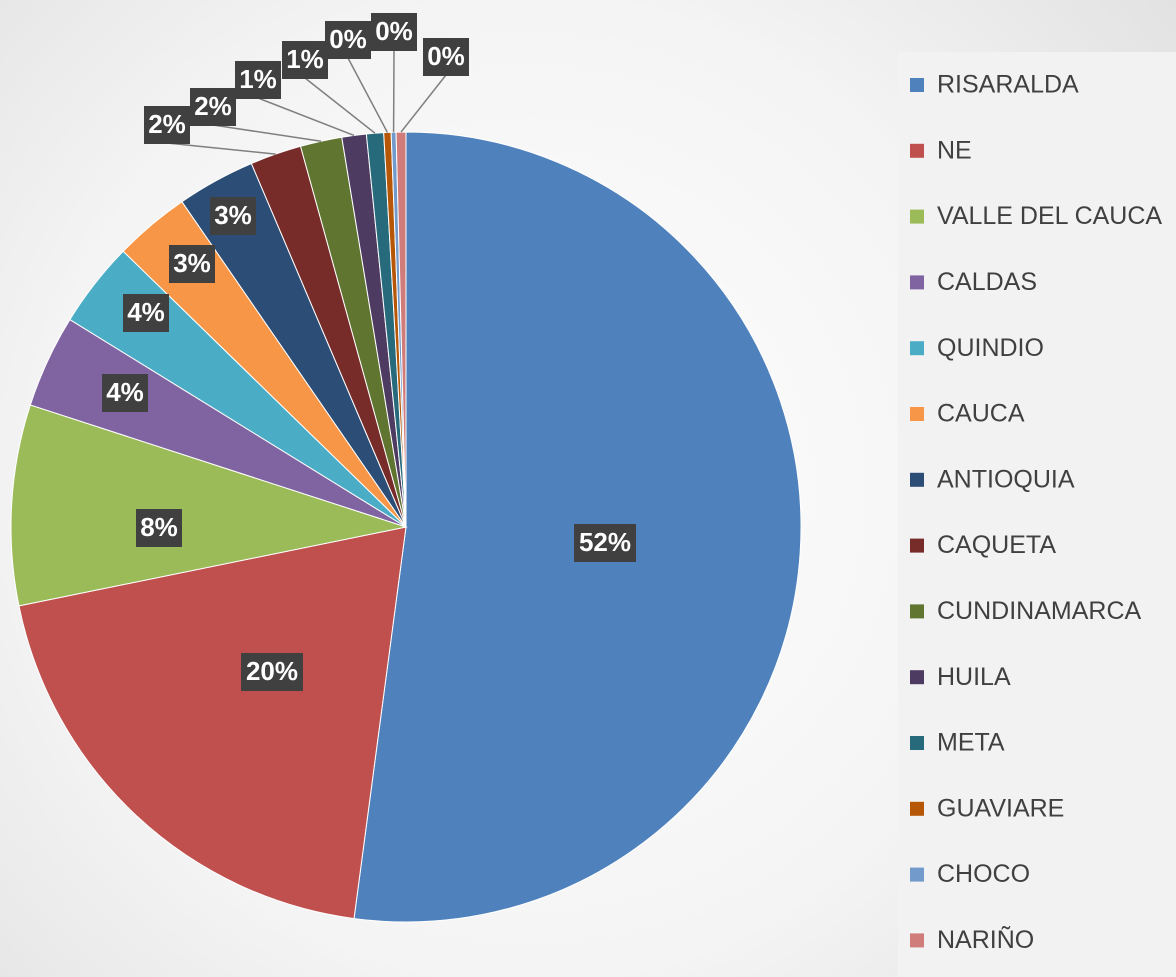  What do you see at coordinates (983, 874) in the screenshot?
I see `legend-label: CHOCO` at bounding box center [983, 874].